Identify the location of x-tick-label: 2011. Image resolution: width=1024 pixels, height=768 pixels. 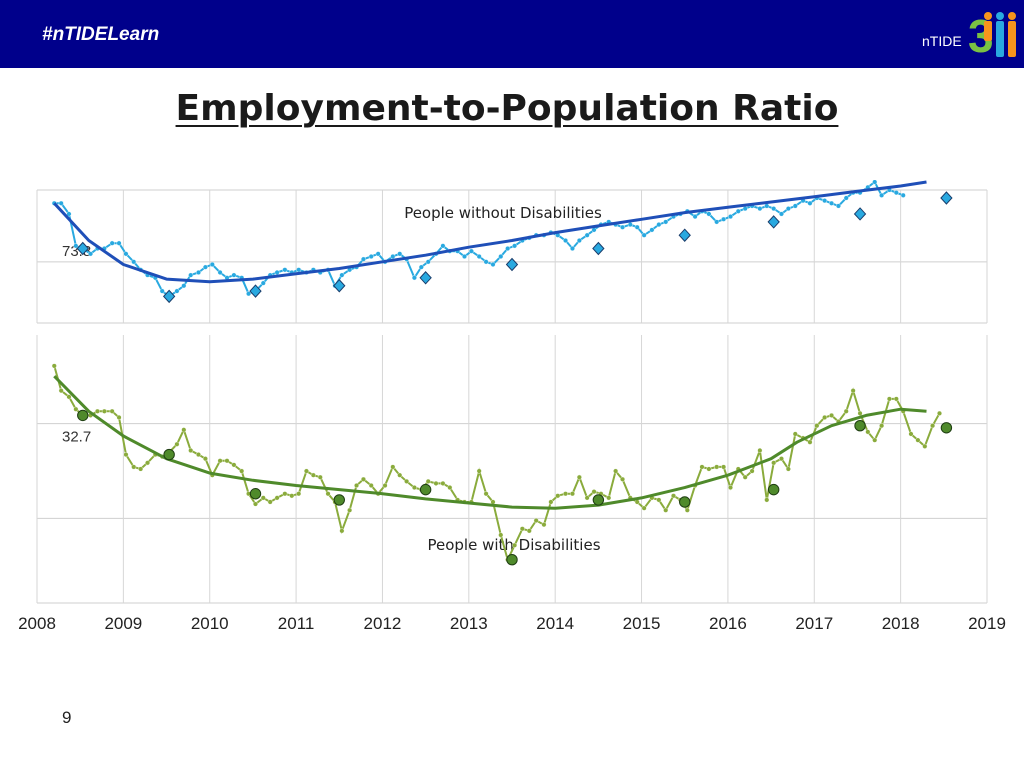
(296, 623).